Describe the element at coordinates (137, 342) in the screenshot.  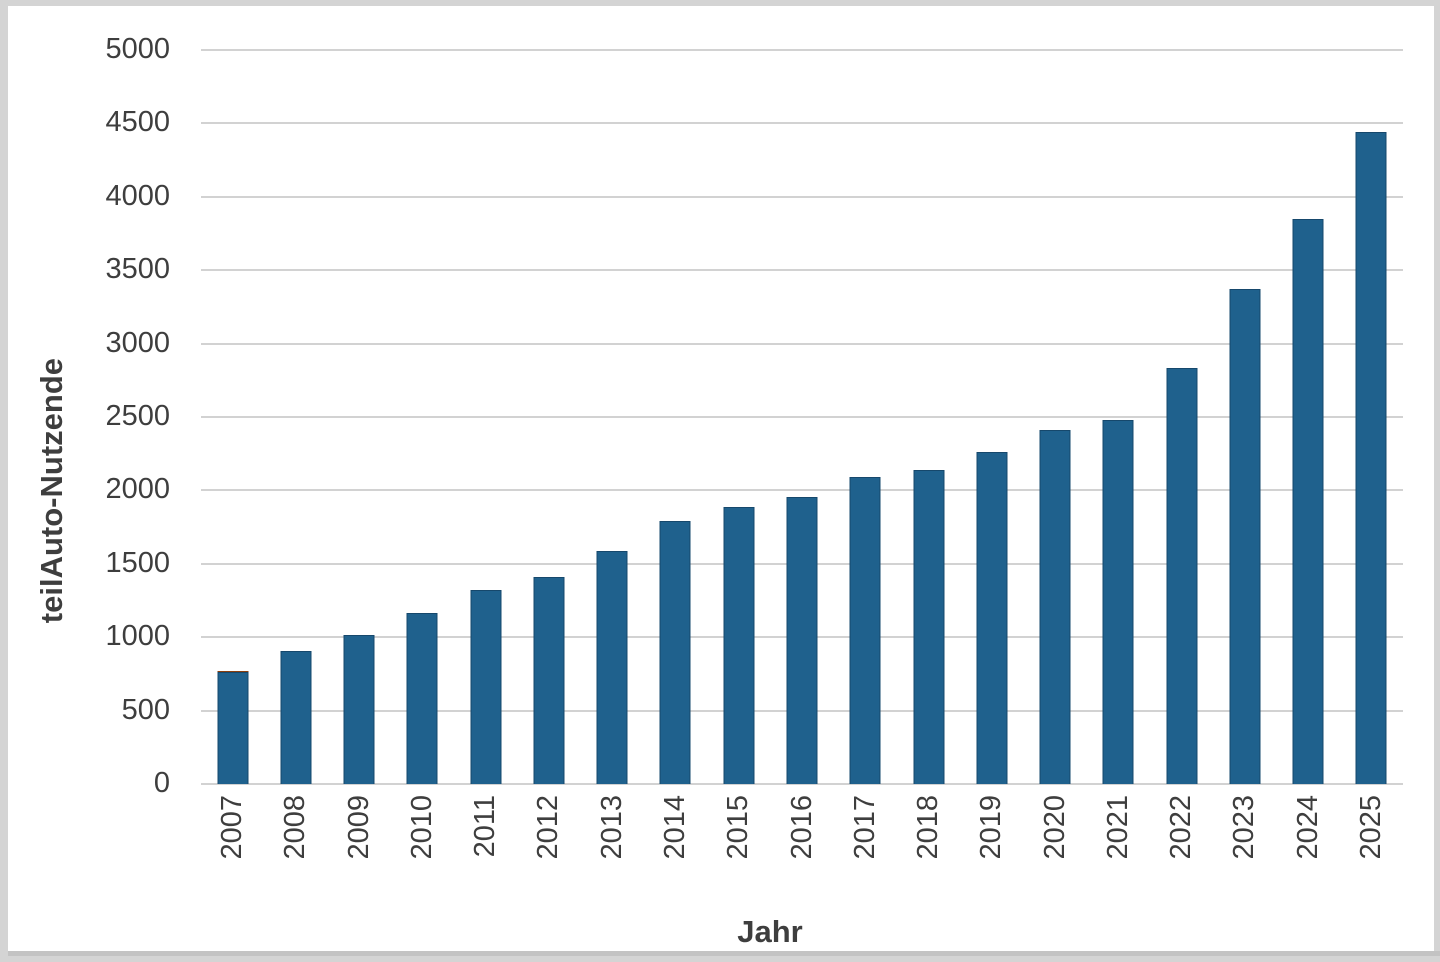
I see `y-tick-label: 3000` at that location.